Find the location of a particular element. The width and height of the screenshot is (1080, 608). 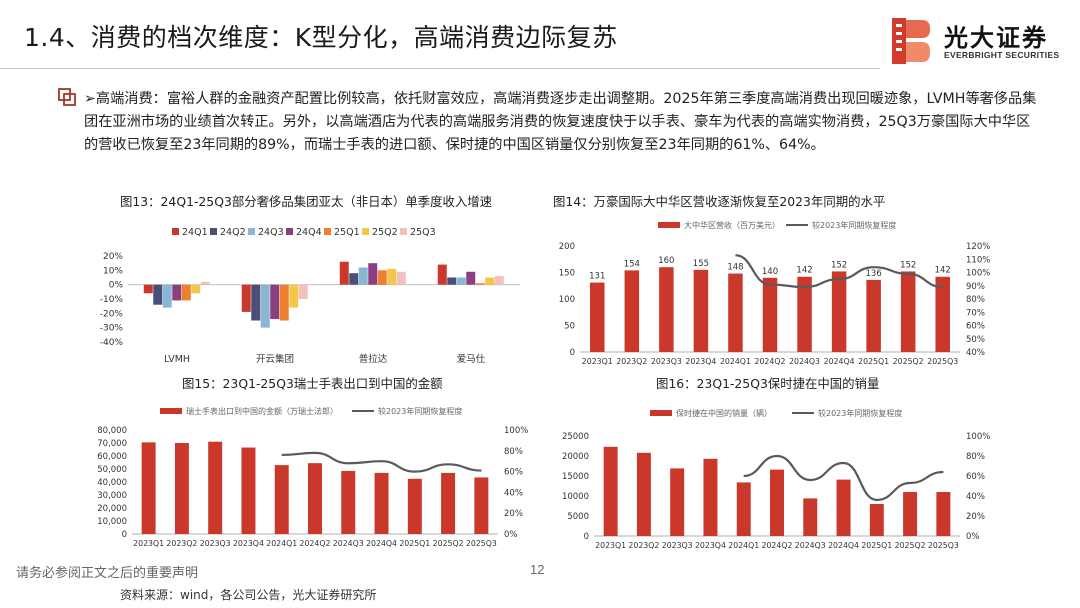

page-title: 1.4、消费的档次维度：K型分化，高端消费边际复苏 is located at coordinates (321, 37).